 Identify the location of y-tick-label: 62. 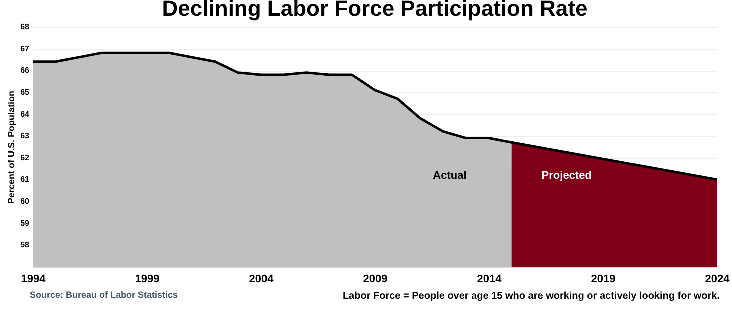
(25, 157).